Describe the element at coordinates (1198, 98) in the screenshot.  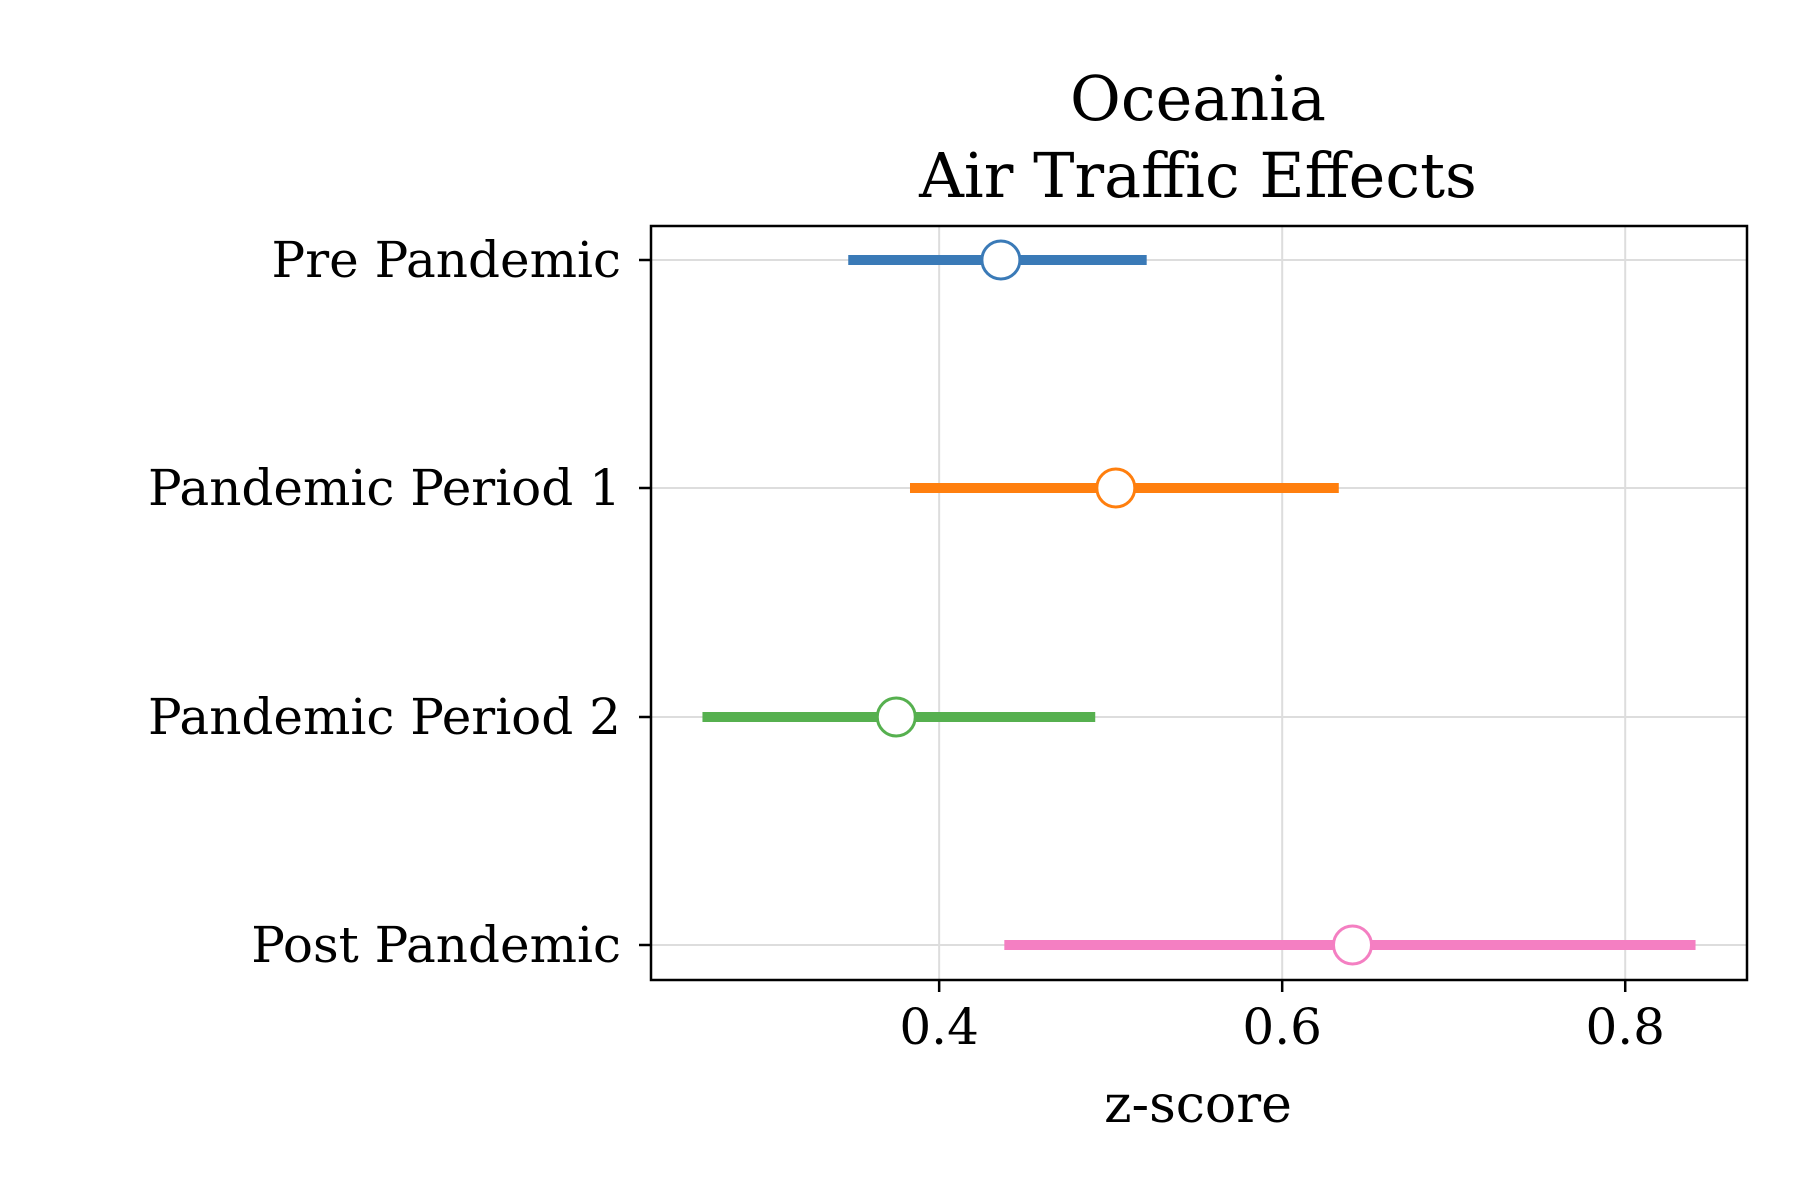
I see `chart-title-line-1: Oceania` at that location.